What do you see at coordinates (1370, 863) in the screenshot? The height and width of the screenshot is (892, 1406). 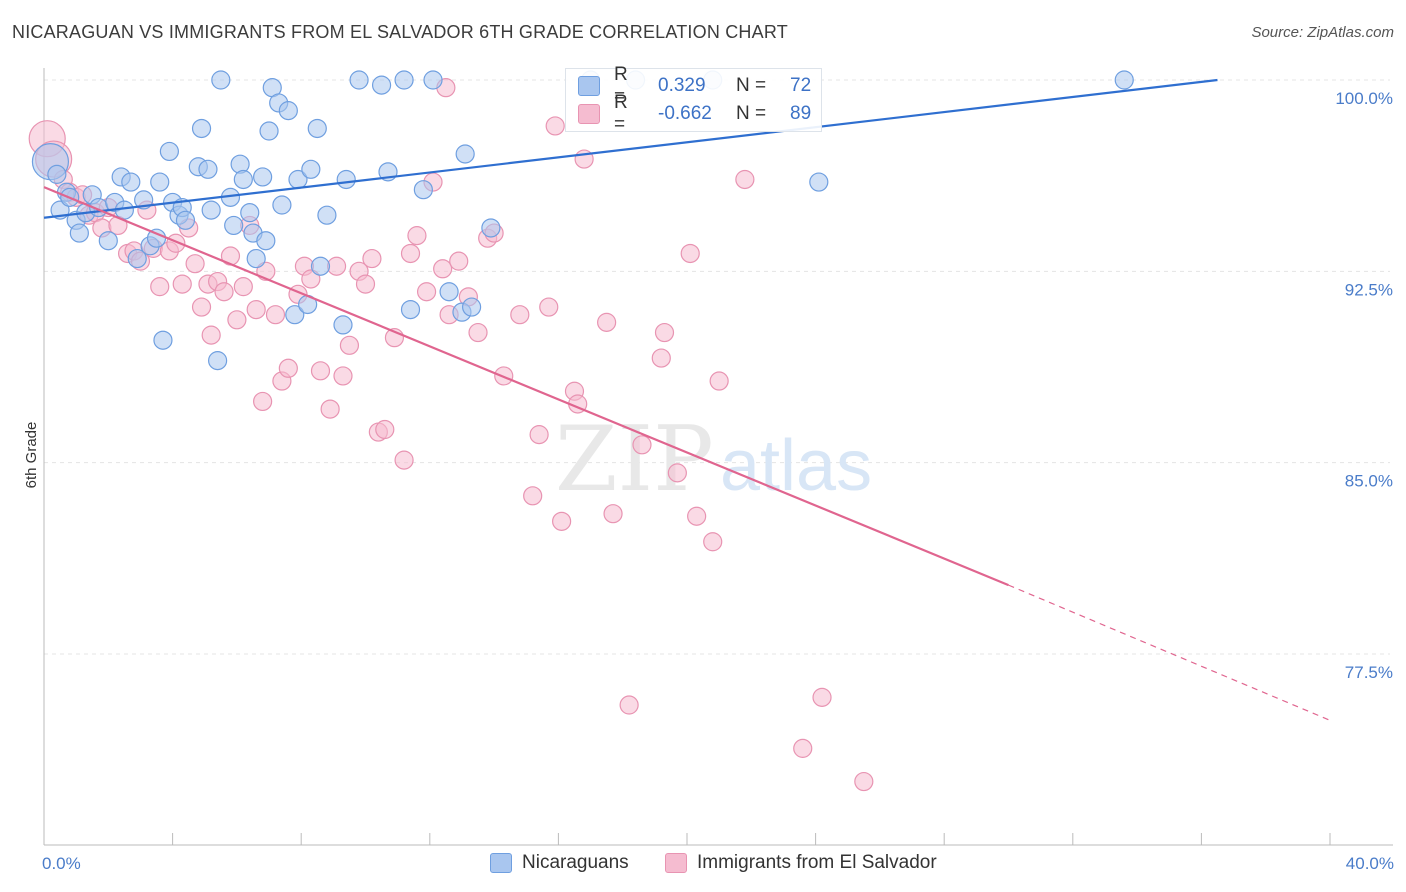 I see `x-tick-max: 40.0%` at bounding box center [1370, 863].